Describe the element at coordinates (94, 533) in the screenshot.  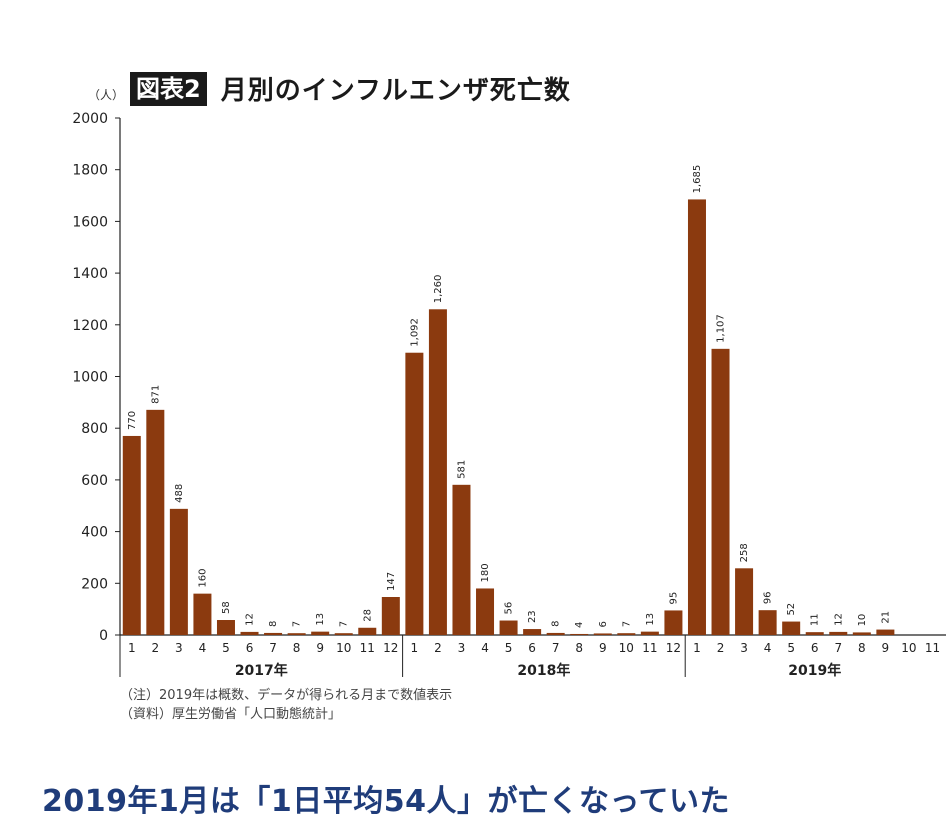
I see `y-tick-label: 400` at that location.